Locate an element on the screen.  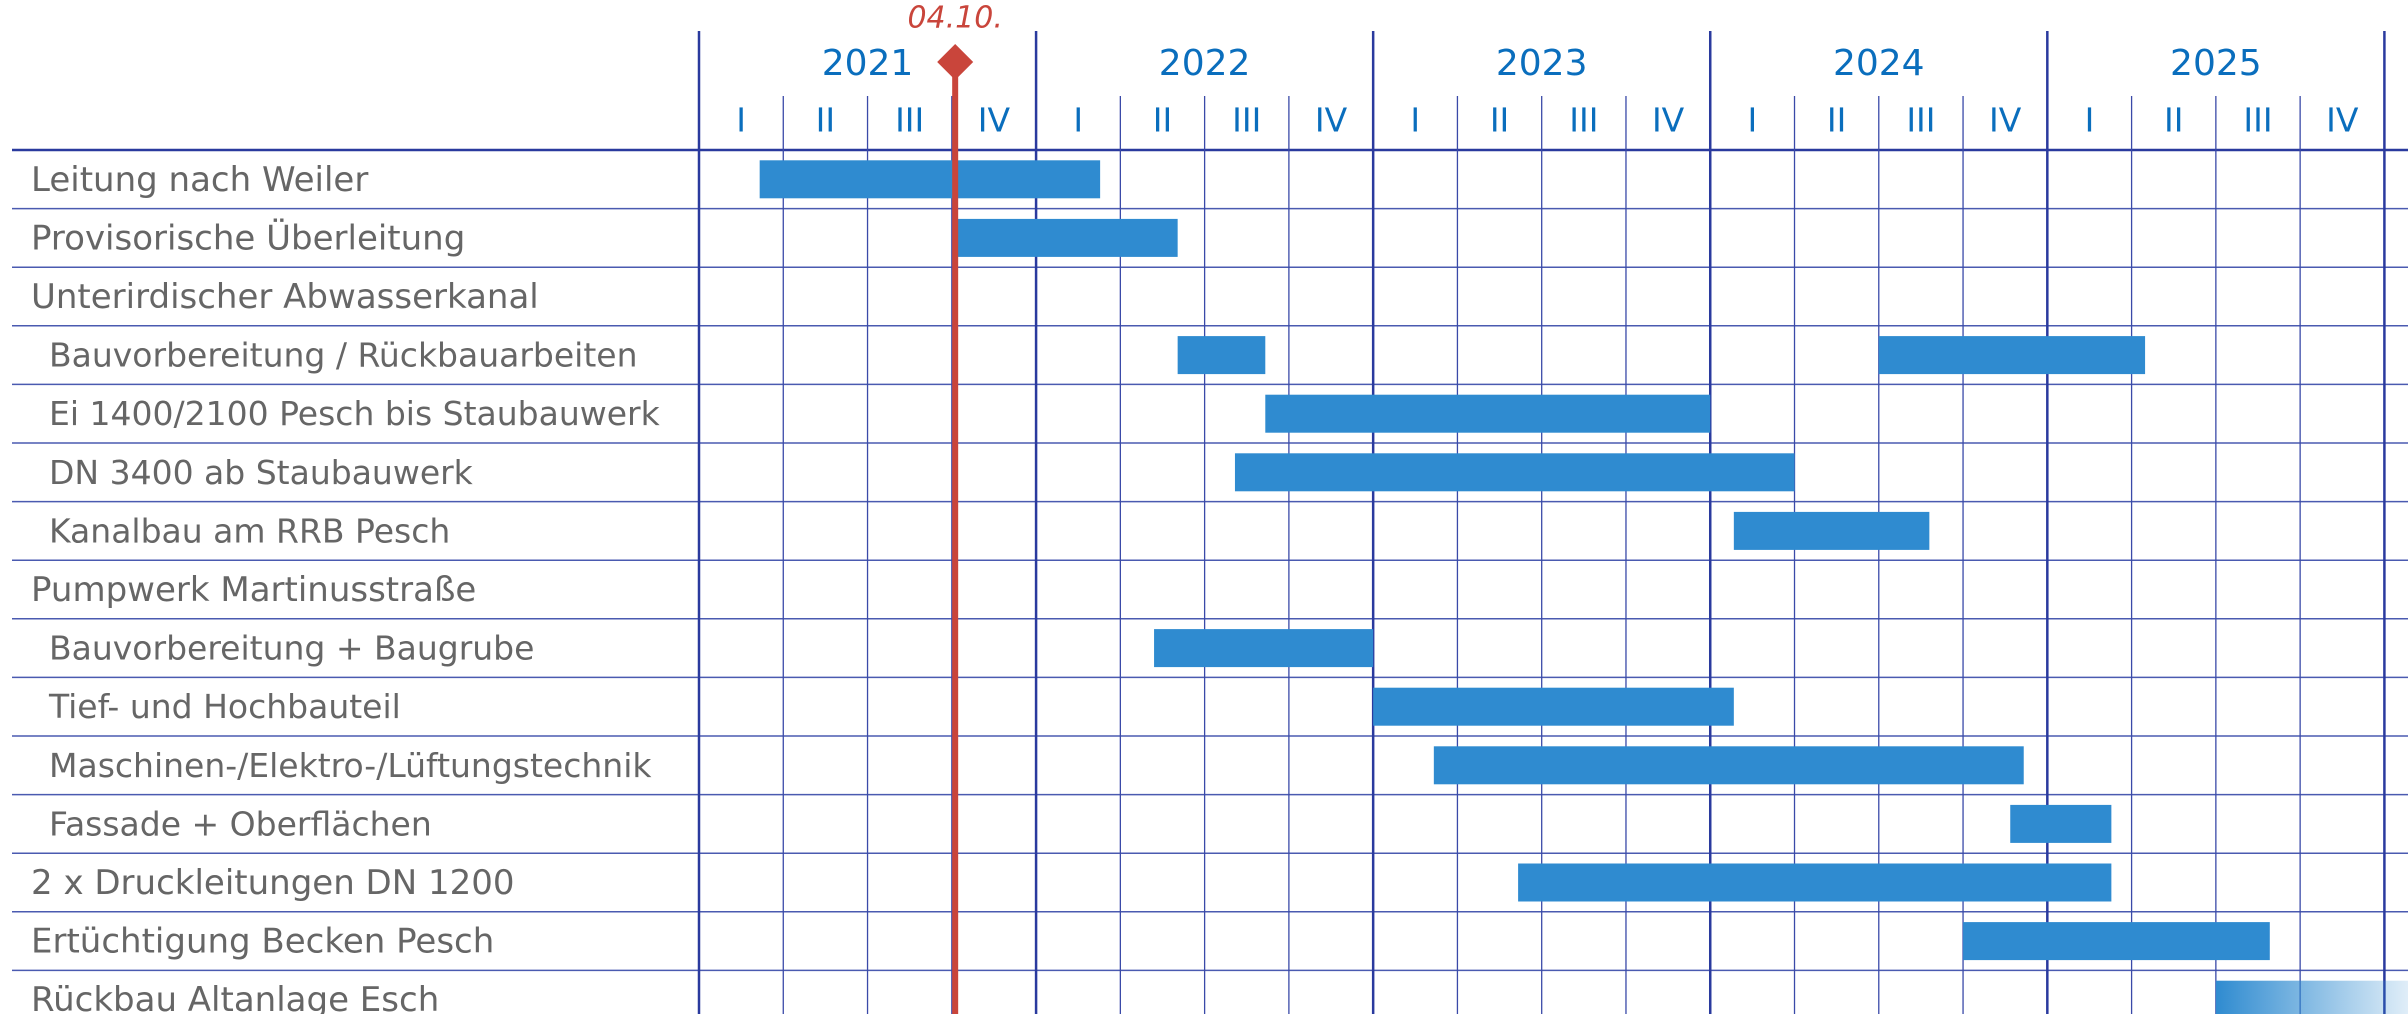
task-label: Fassade + Oberflächen is located at coordinates (240, 823).